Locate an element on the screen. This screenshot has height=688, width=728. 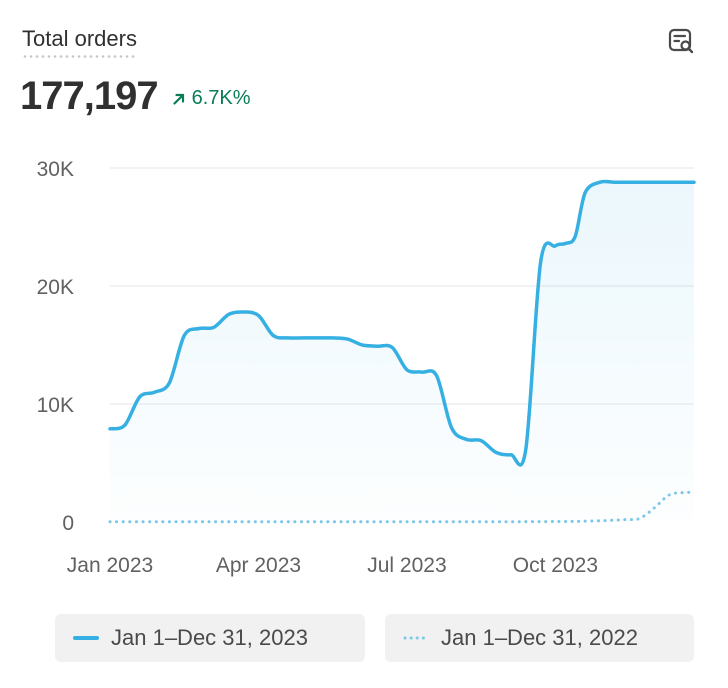
chart-explore-icon is located at coordinates (681, 41).